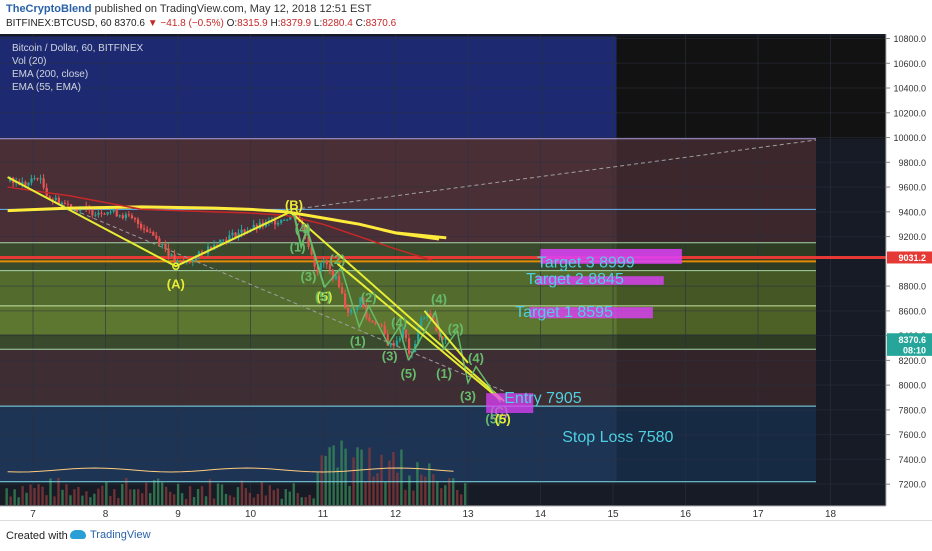  What do you see at coordinates (912, 311) in the screenshot?
I see `y-tick-label: 8600.0` at bounding box center [912, 311].